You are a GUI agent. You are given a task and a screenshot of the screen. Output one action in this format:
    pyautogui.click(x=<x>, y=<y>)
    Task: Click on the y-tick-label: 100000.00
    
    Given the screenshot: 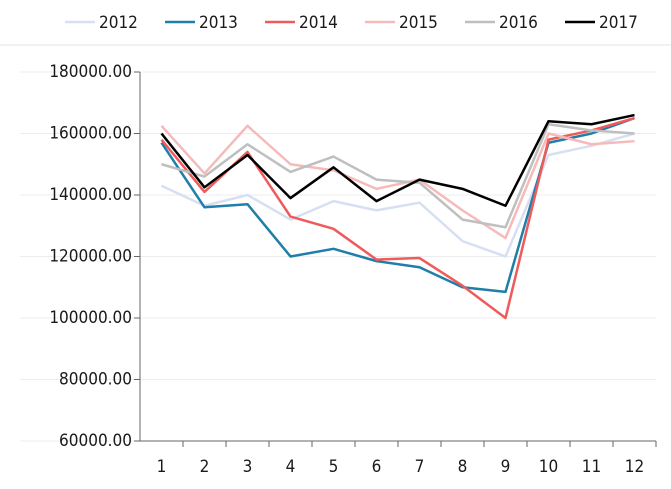 What is the action you would take?
    pyautogui.click(x=90, y=318)
    